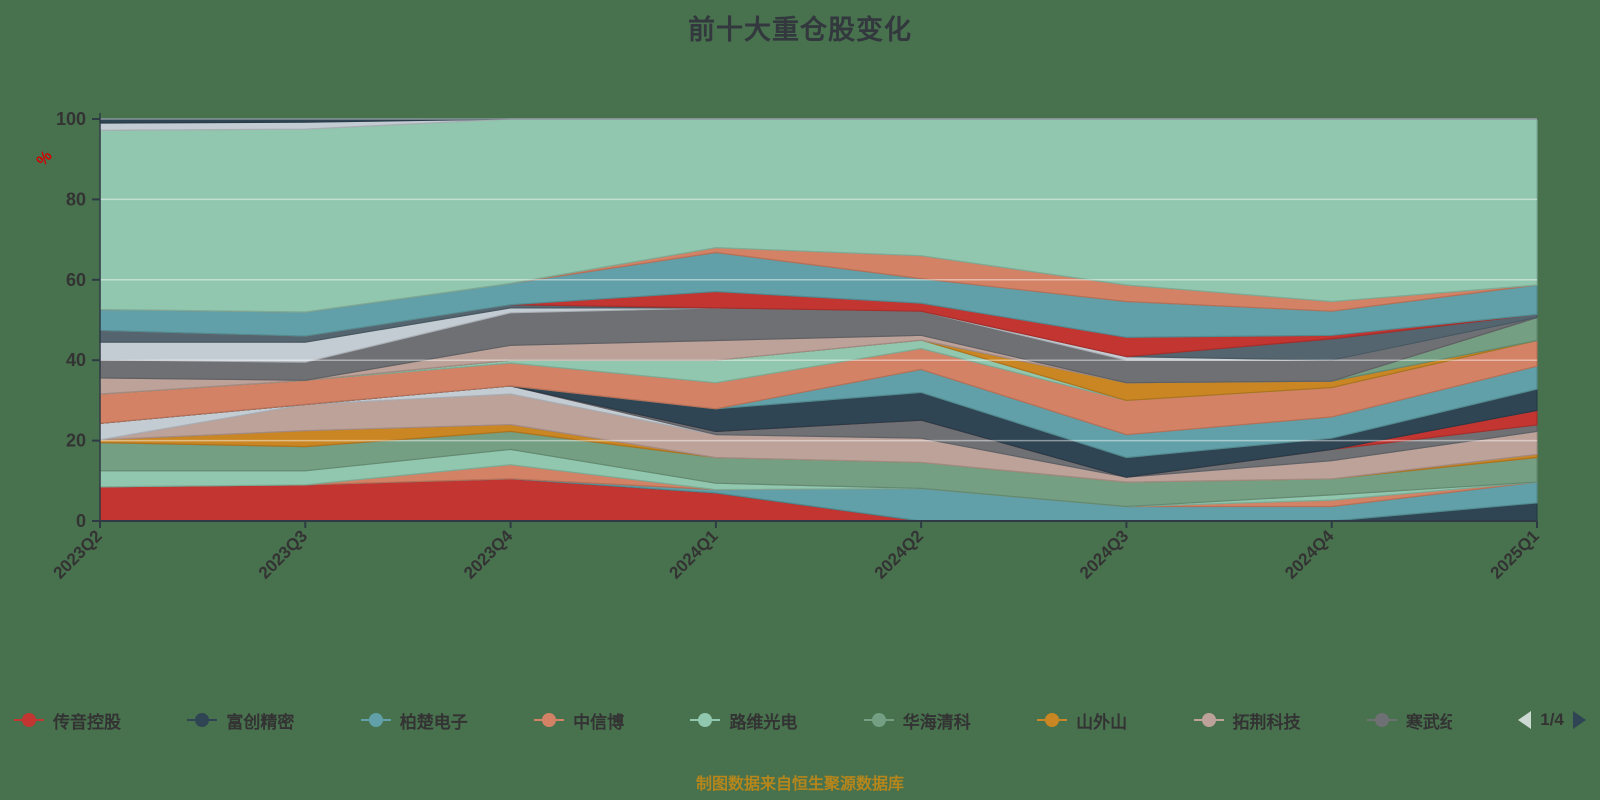 The width and height of the screenshot is (1600, 800). I want to click on x-tick-label: 2024Q3, so click(1104, 554).